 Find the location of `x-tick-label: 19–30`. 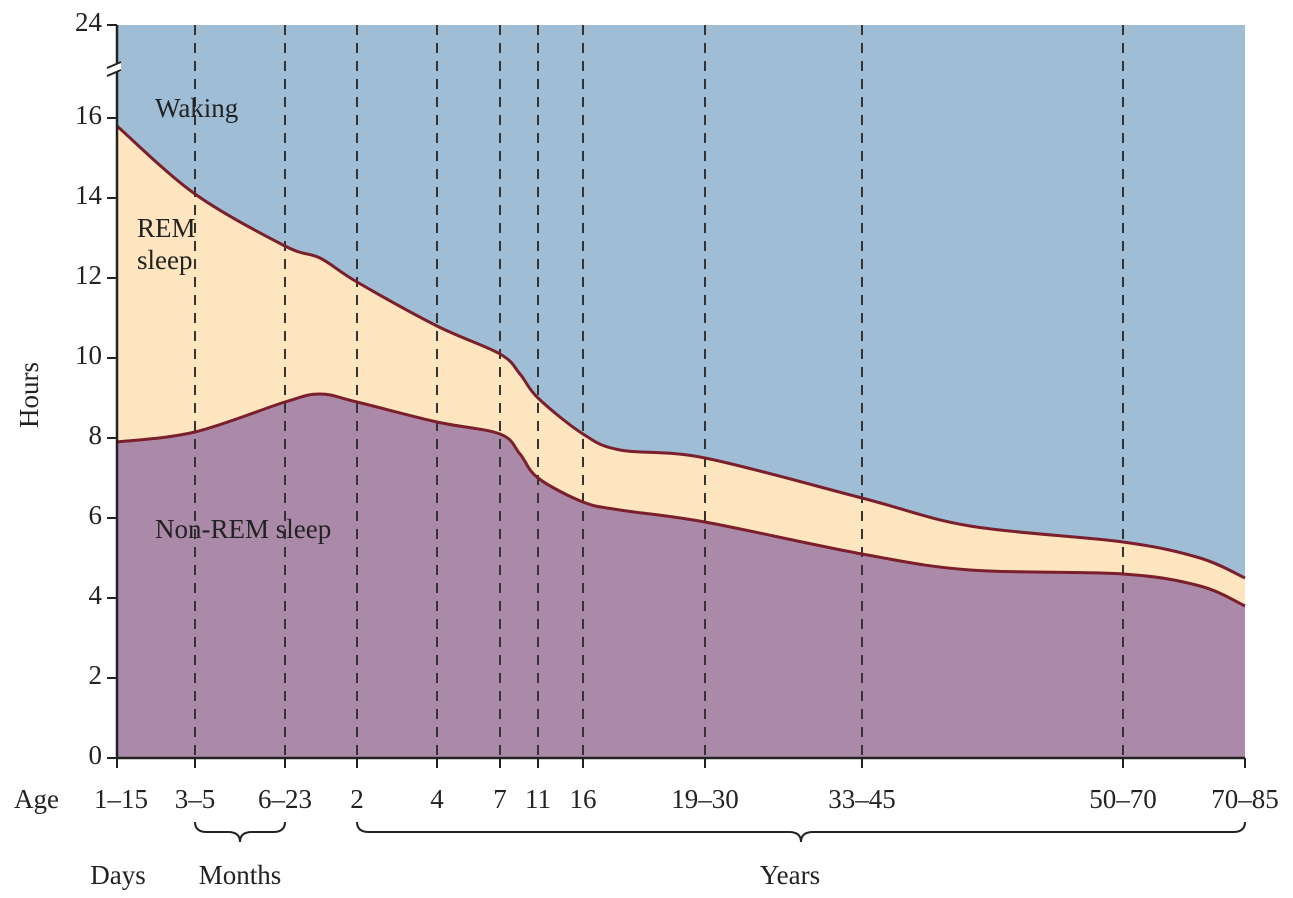

x-tick-label: 19–30 is located at coordinates (705, 799).